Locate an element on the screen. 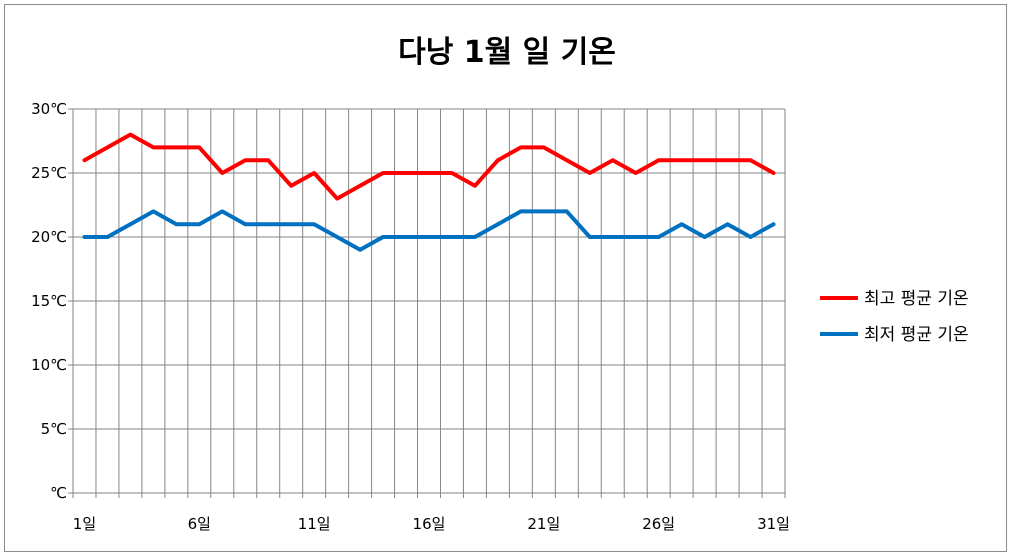  x-tick-label: 21일 is located at coordinates (543, 524).